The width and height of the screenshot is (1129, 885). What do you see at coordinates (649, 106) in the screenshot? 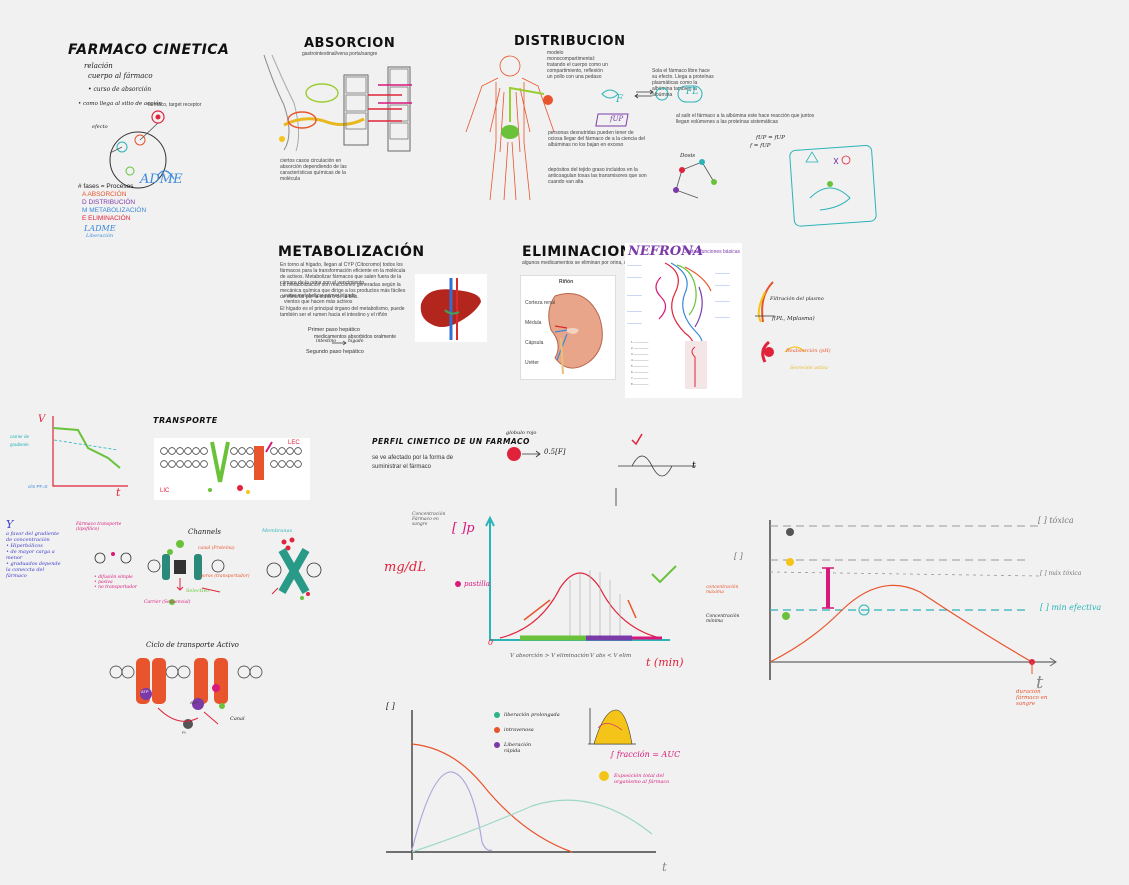
I see `distribucion-equilibrium: F` at bounding box center [649, 106].